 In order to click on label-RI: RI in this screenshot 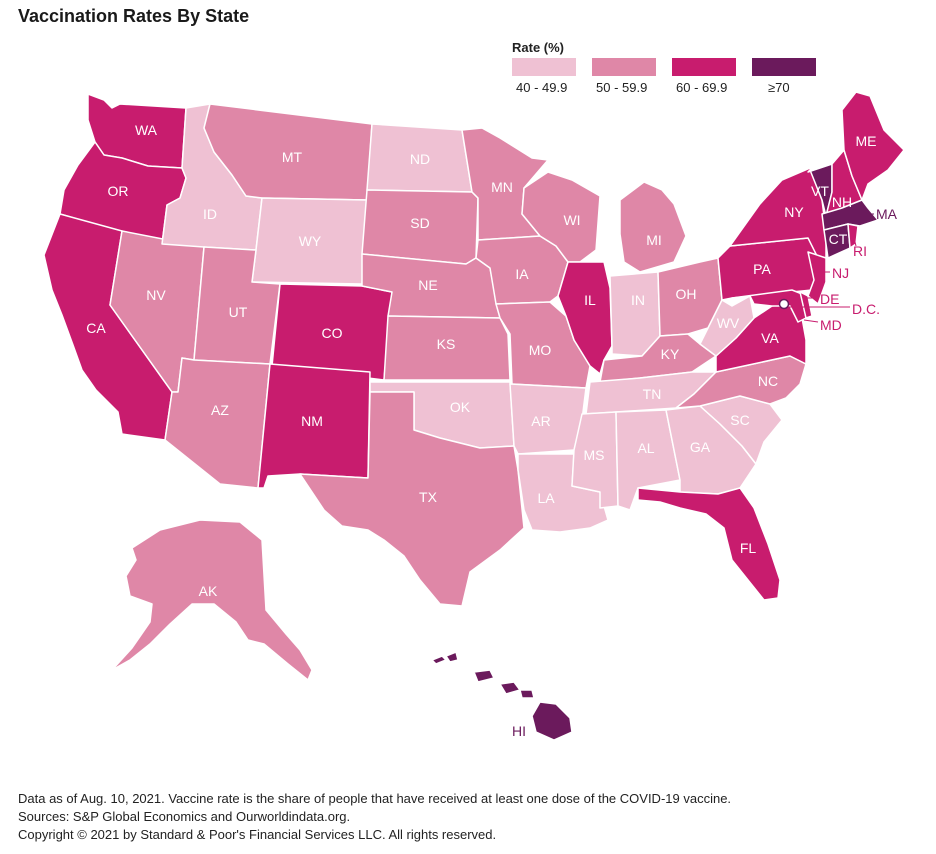, I will do `click(860, 251)`.